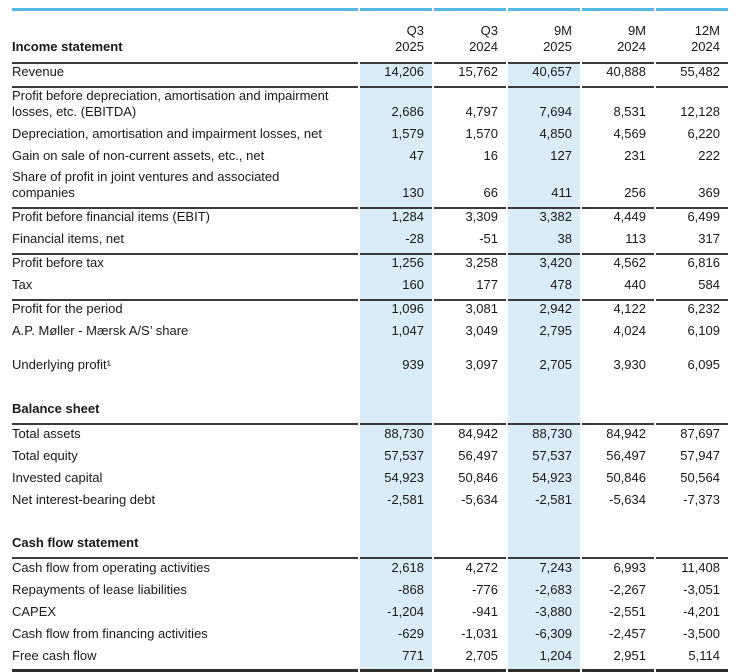 Image resolution: width=740 pixels, height=672 pixels. I want to click on cell-value: 16, so click(490, 155).